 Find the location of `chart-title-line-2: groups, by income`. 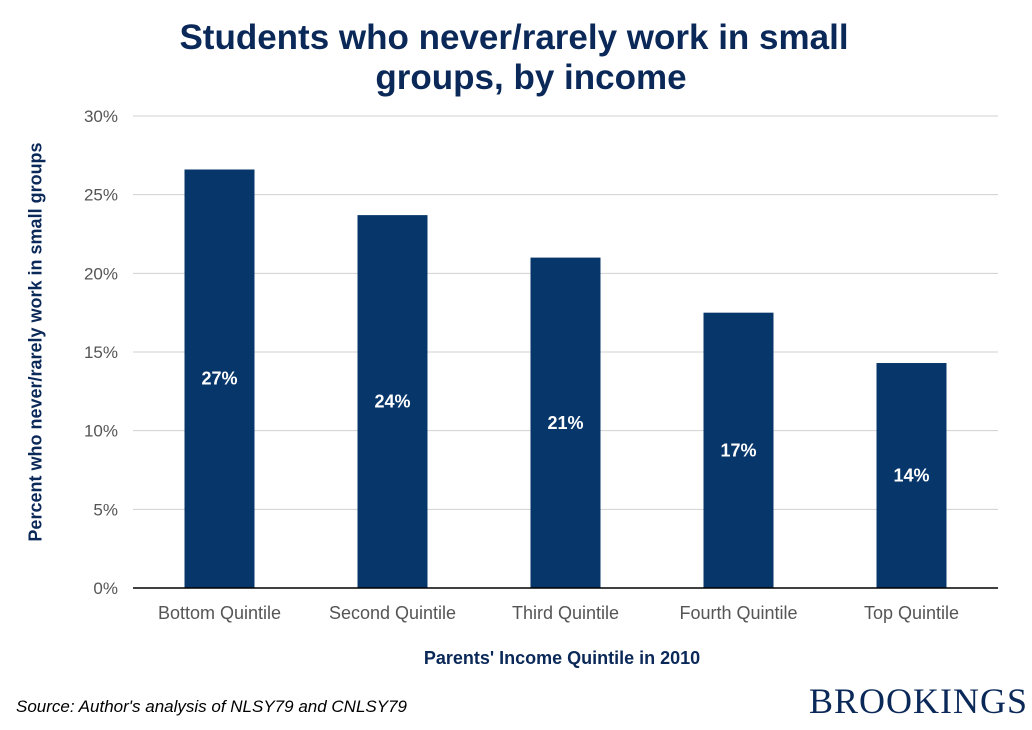

chart-title-line-2: groups, by income is located at coordinates (531, 77).